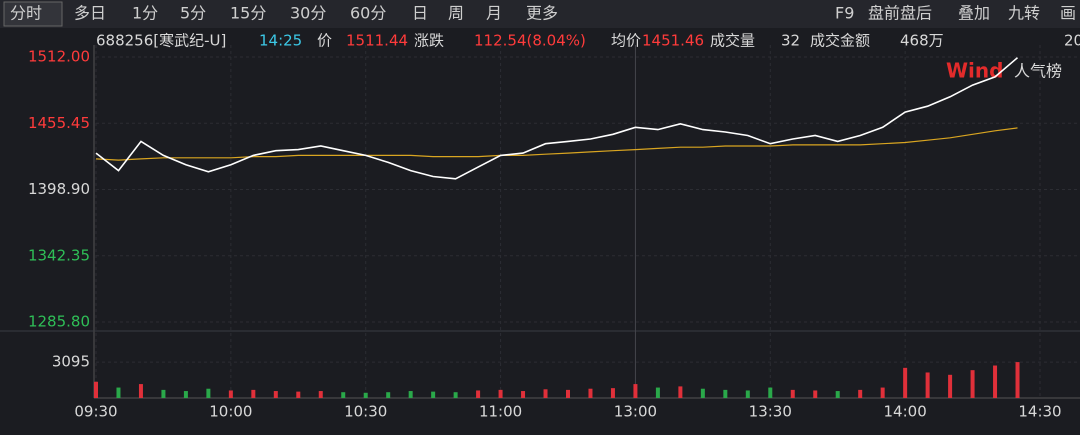 The height and width of the screenshot is (435, 1080). Describe the element at coordinates (456, 13) in the screenshot. I see `tab: 周` at that location.